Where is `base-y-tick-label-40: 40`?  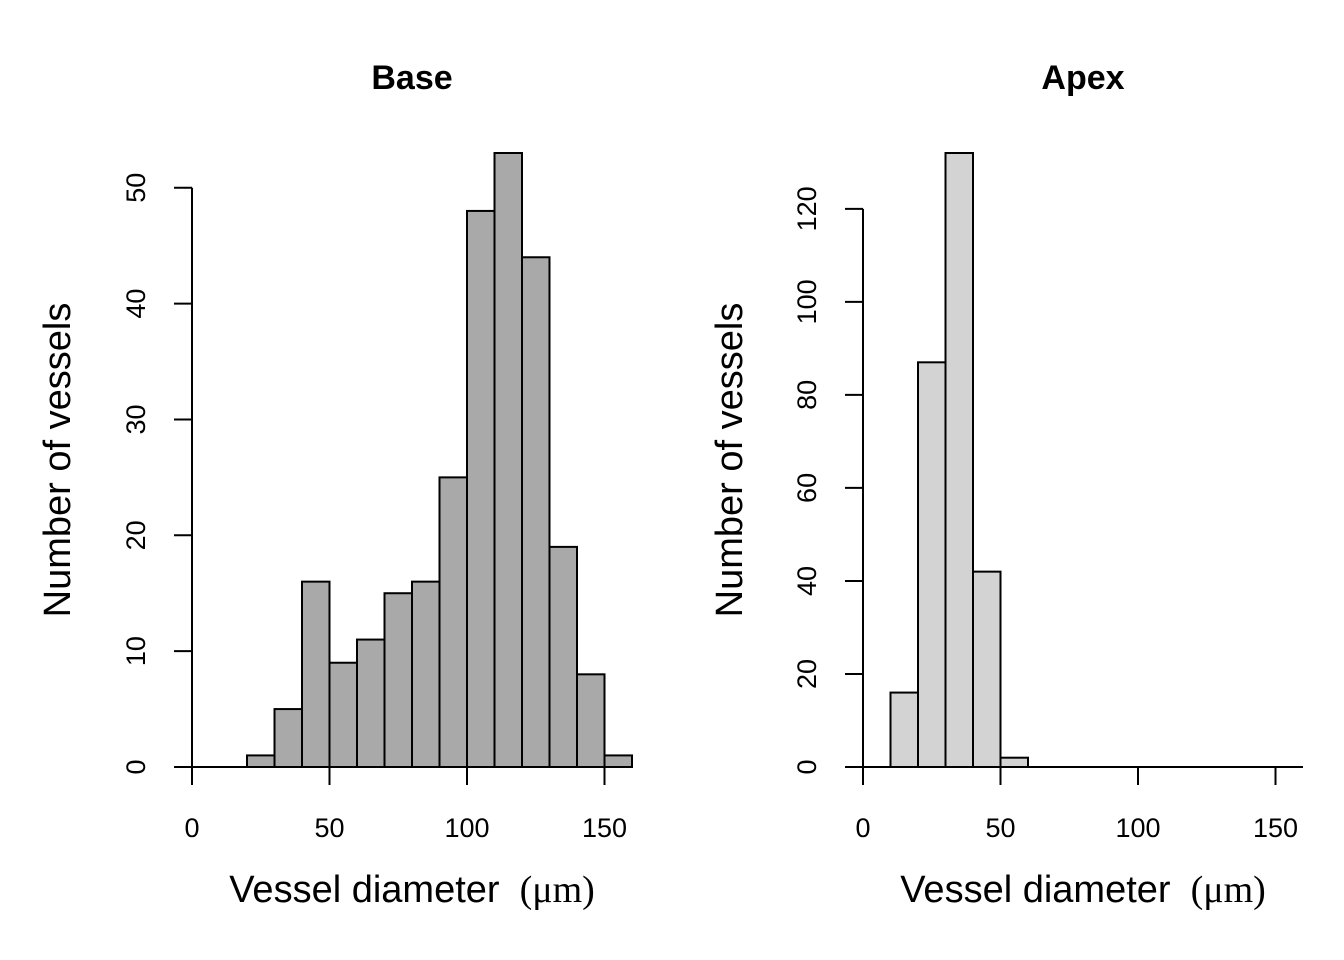 base-y-tick-label-40: 40 is located at coordinates (136, 304).